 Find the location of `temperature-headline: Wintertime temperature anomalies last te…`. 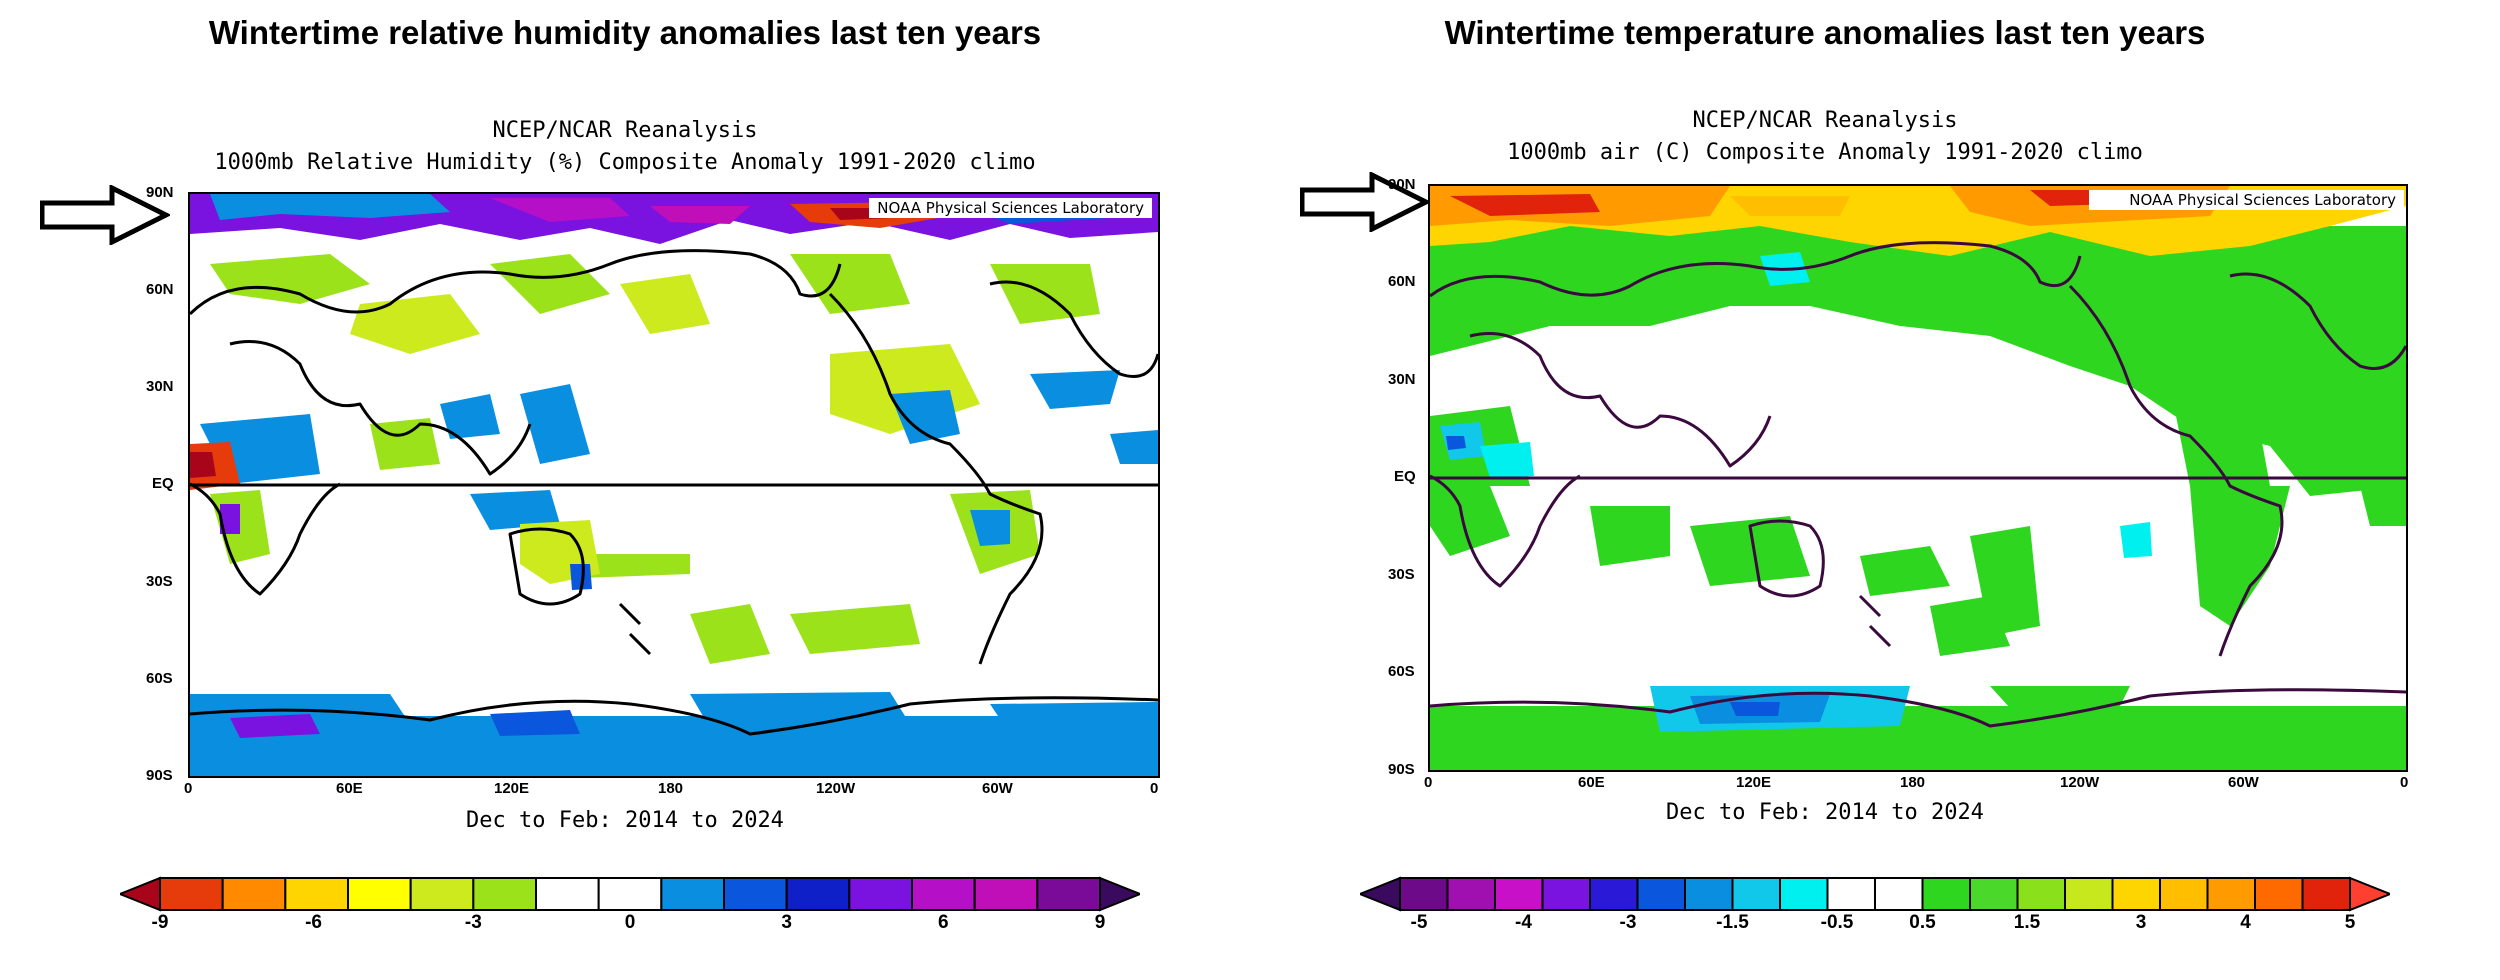

temperature-headline: Wintertime temperature anomalies last te… is located at coordinates (1825, 32).